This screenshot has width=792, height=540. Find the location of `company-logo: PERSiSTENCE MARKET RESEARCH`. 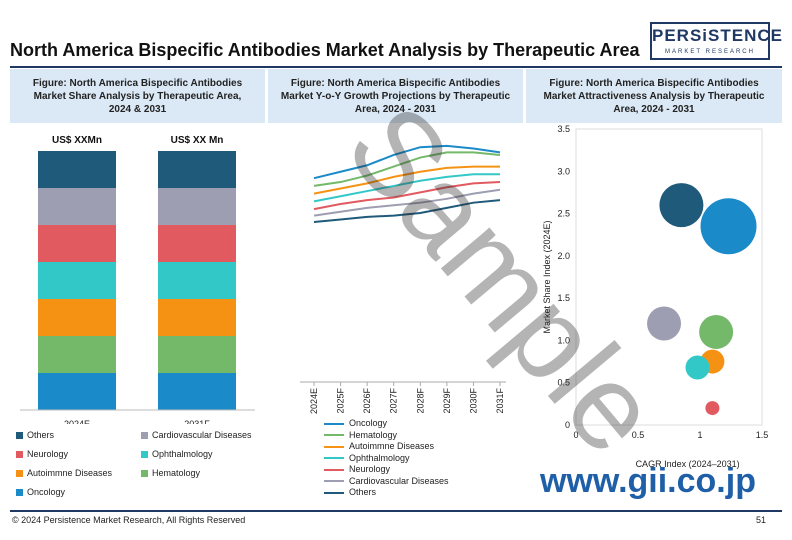

company-logo: PERSiSTENCE MARKET RESEARCH is located at coordinates (716, 41).